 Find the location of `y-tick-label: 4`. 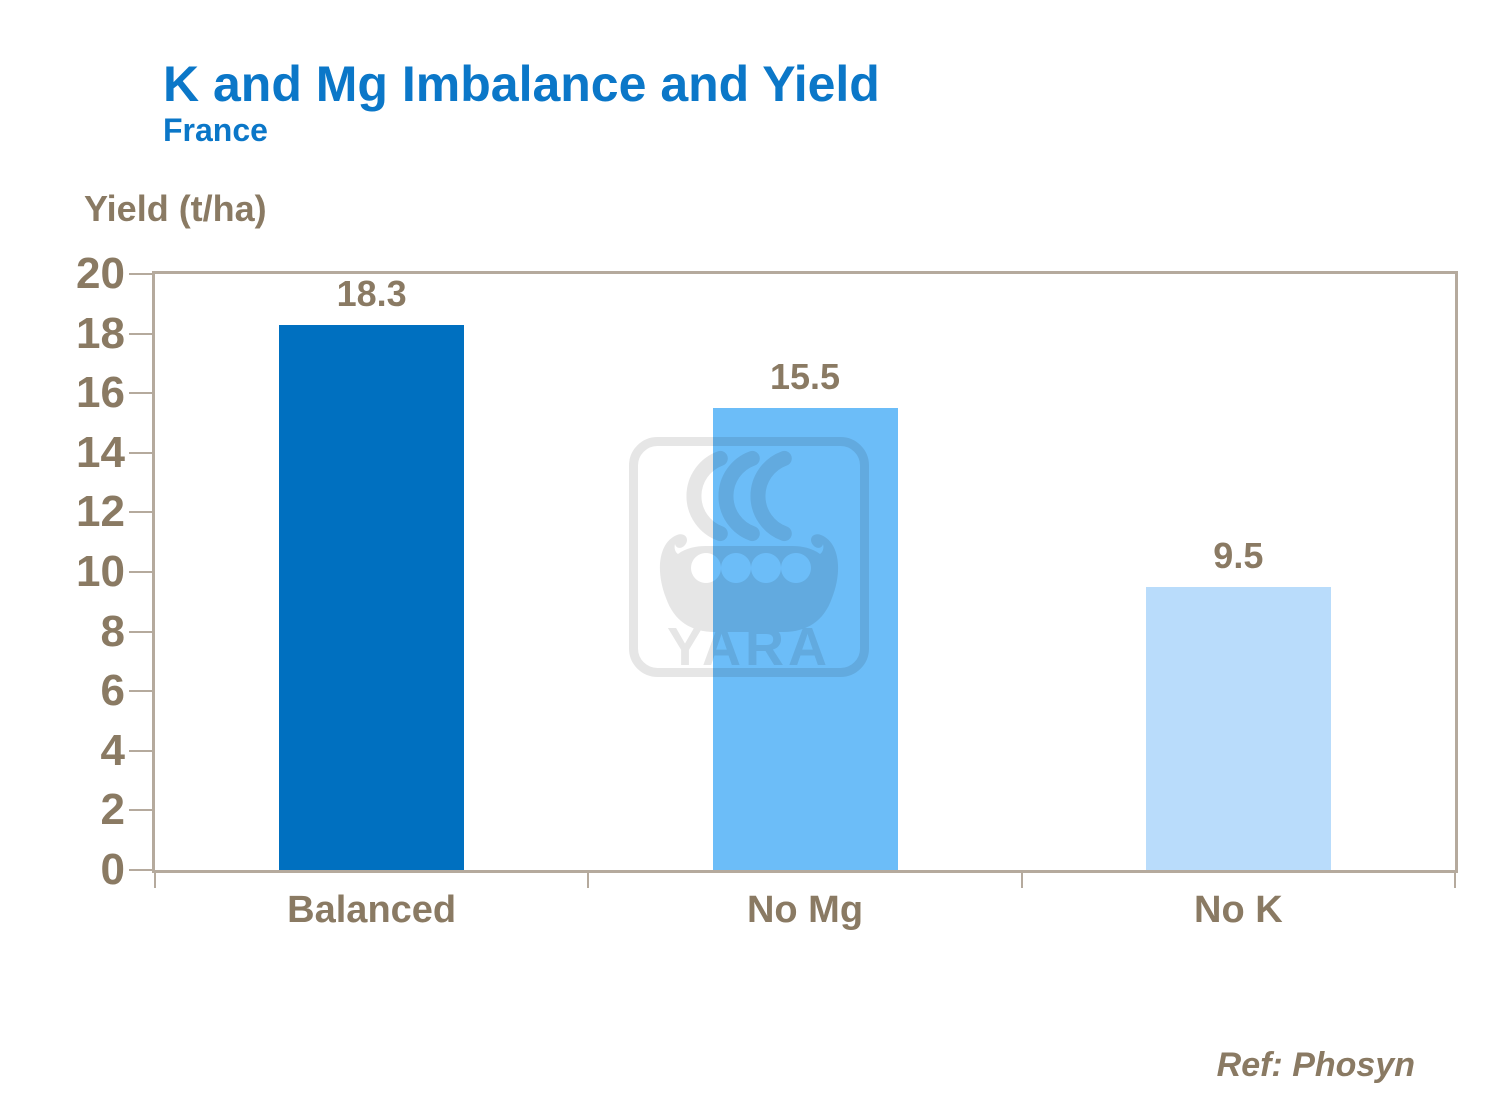

y-tick-label: 4 is located at coordinates (112, 750).